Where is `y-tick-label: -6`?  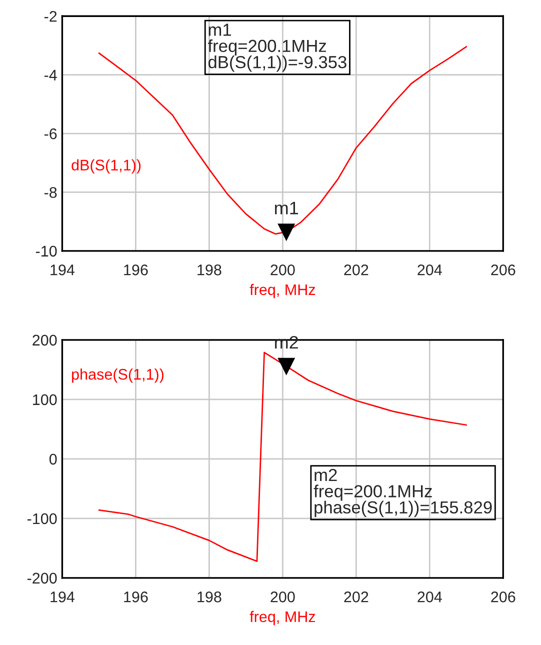
y-tick-label: -6 is located at coordinates (50, 134).